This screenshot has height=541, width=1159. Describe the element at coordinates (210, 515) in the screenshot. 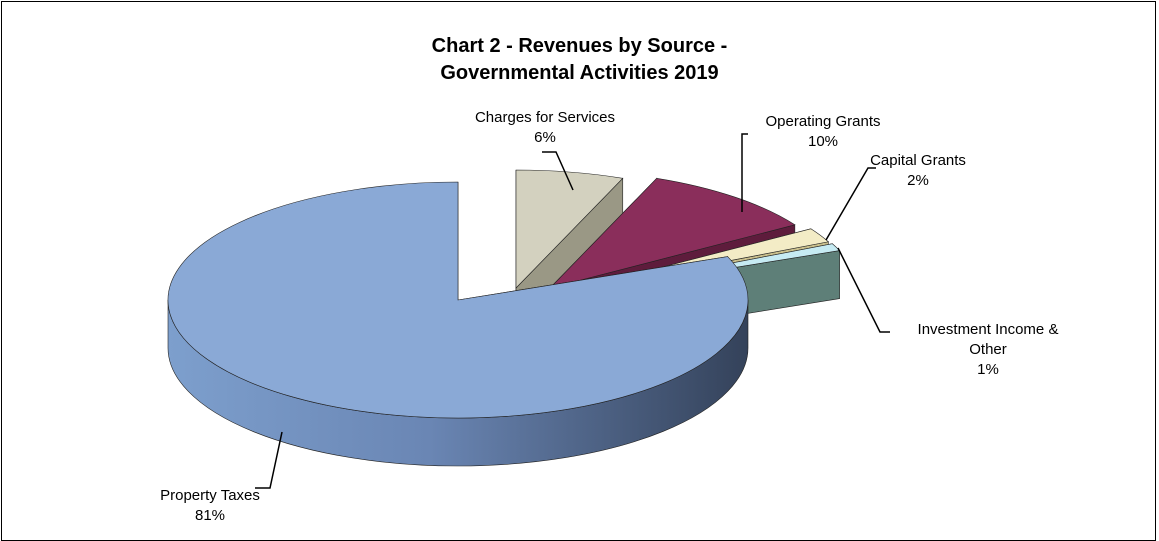

I see `slice-value-label-property-taxes: 81%` at that location.